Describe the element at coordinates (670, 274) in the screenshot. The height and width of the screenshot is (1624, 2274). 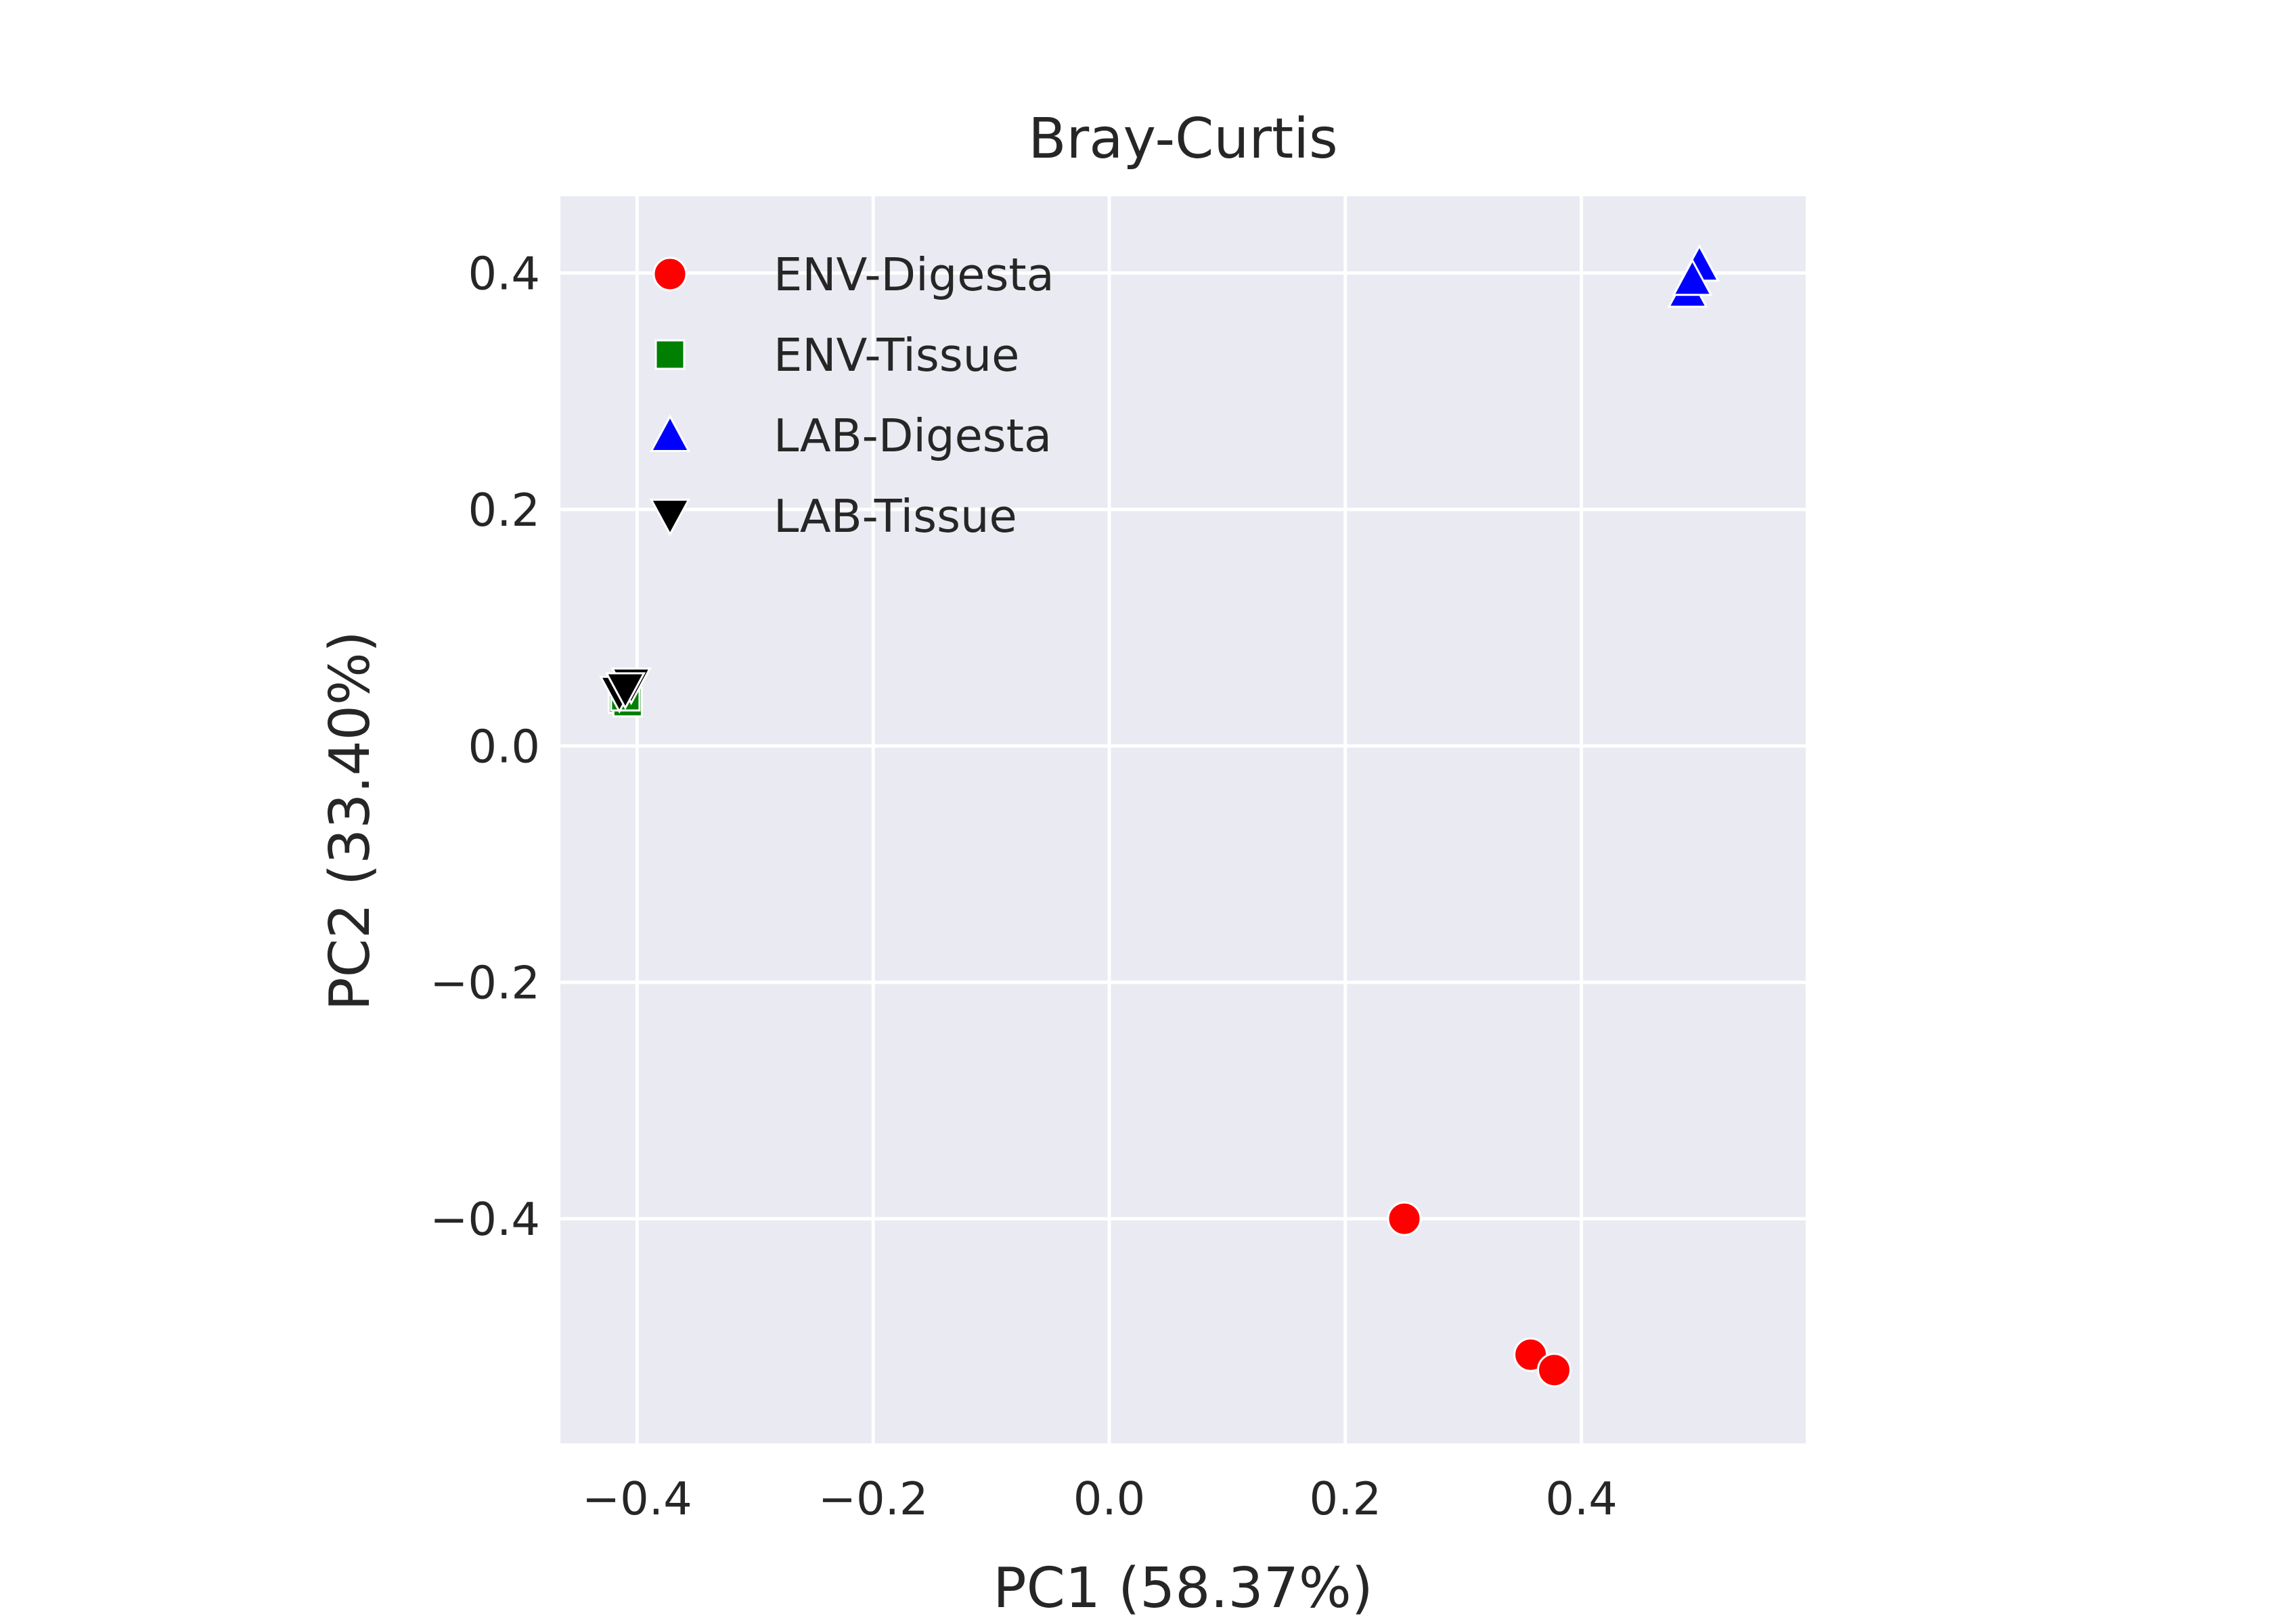
I see `legend-marker-env-digesta` at that location.